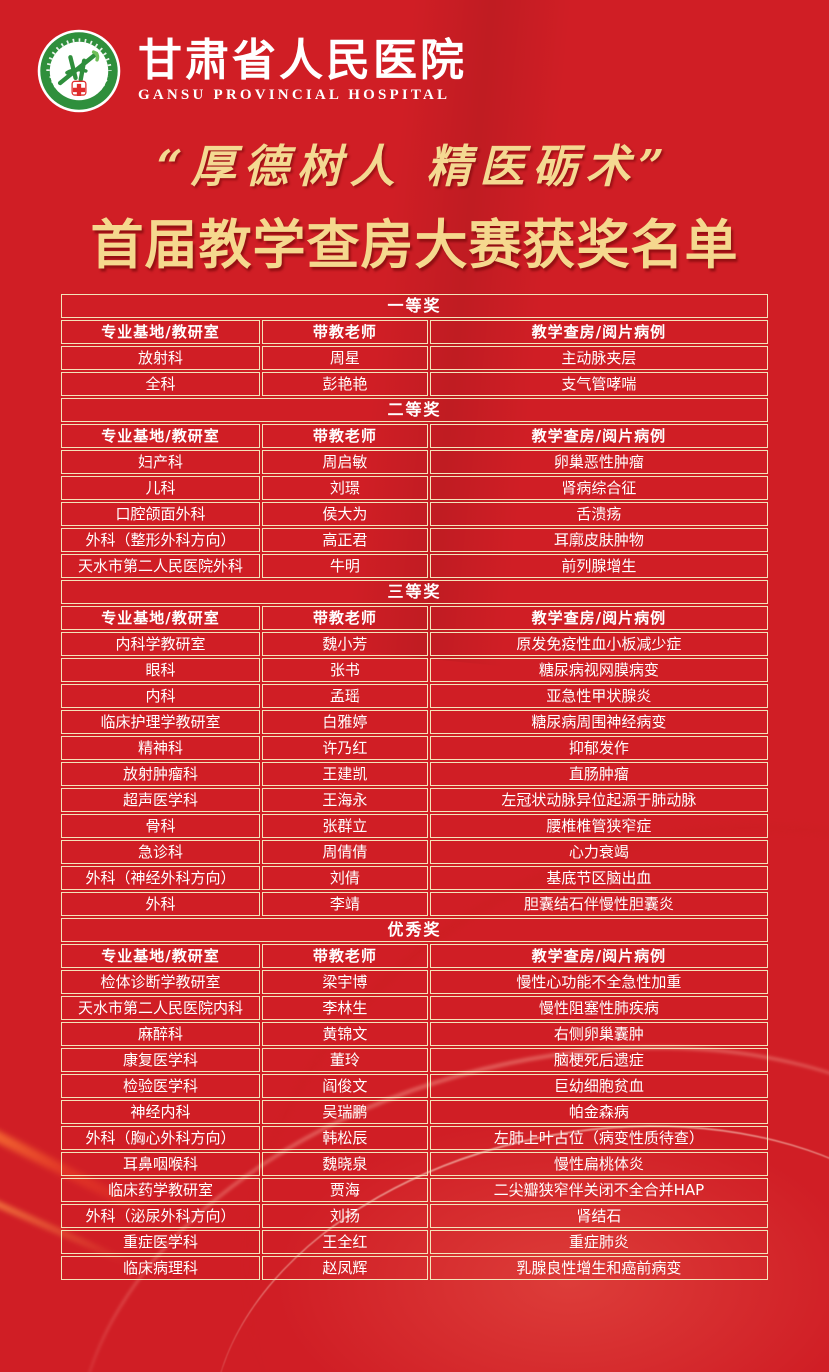 The width and height of the screenshot is (829, 1372). Describe the element at coordinates (344, 540) in the screenshot. I see `cell-teacher: 高正君` at that location.